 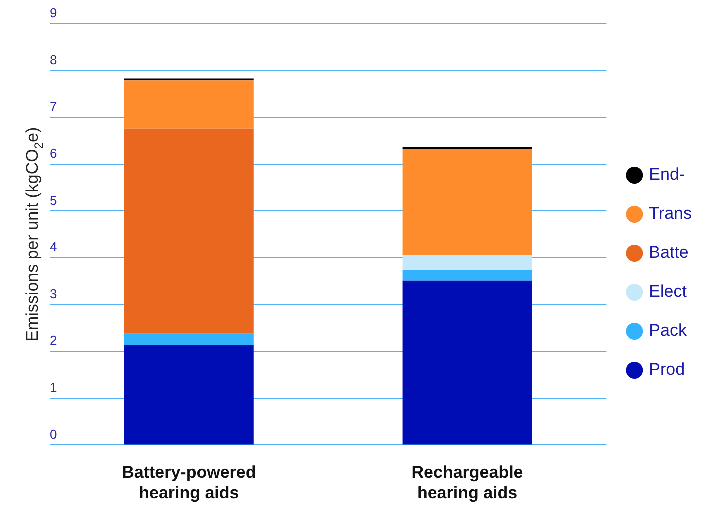 I want to click on legend-label: Trans, so click(x=670, y=214).